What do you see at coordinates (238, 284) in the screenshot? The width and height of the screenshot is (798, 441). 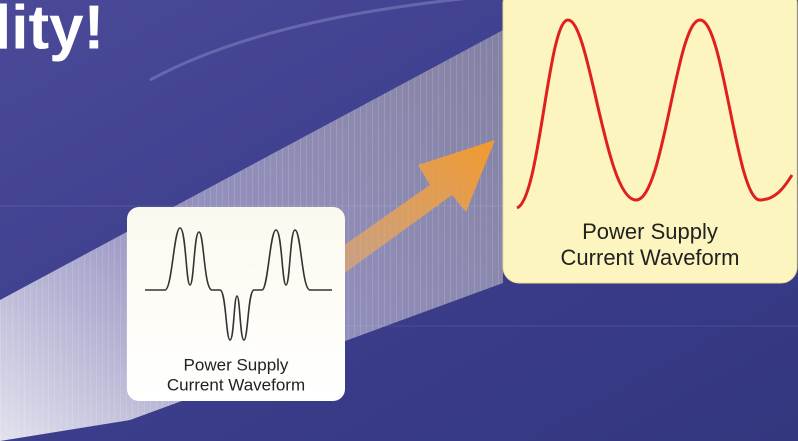 I see `small-waveform` at bounding box center [238, 284].